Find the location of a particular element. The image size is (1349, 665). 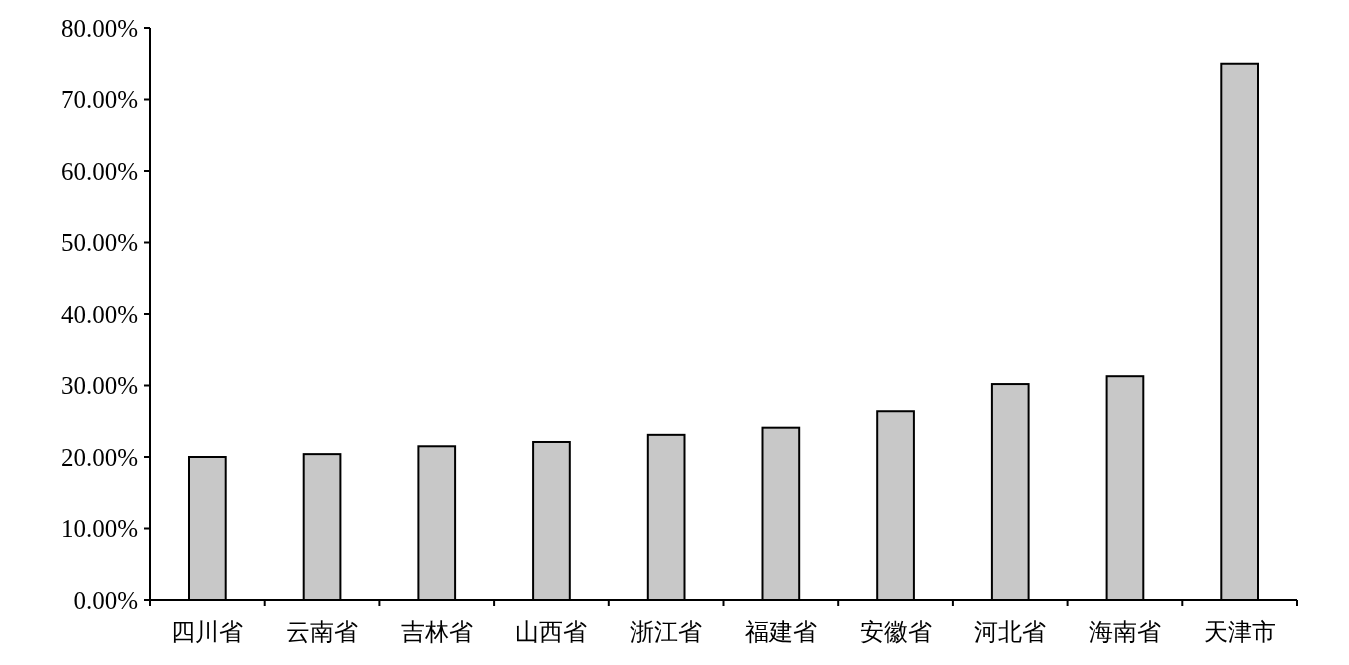

y-tick-label: 0.00% is located at coordinates (105, 600).